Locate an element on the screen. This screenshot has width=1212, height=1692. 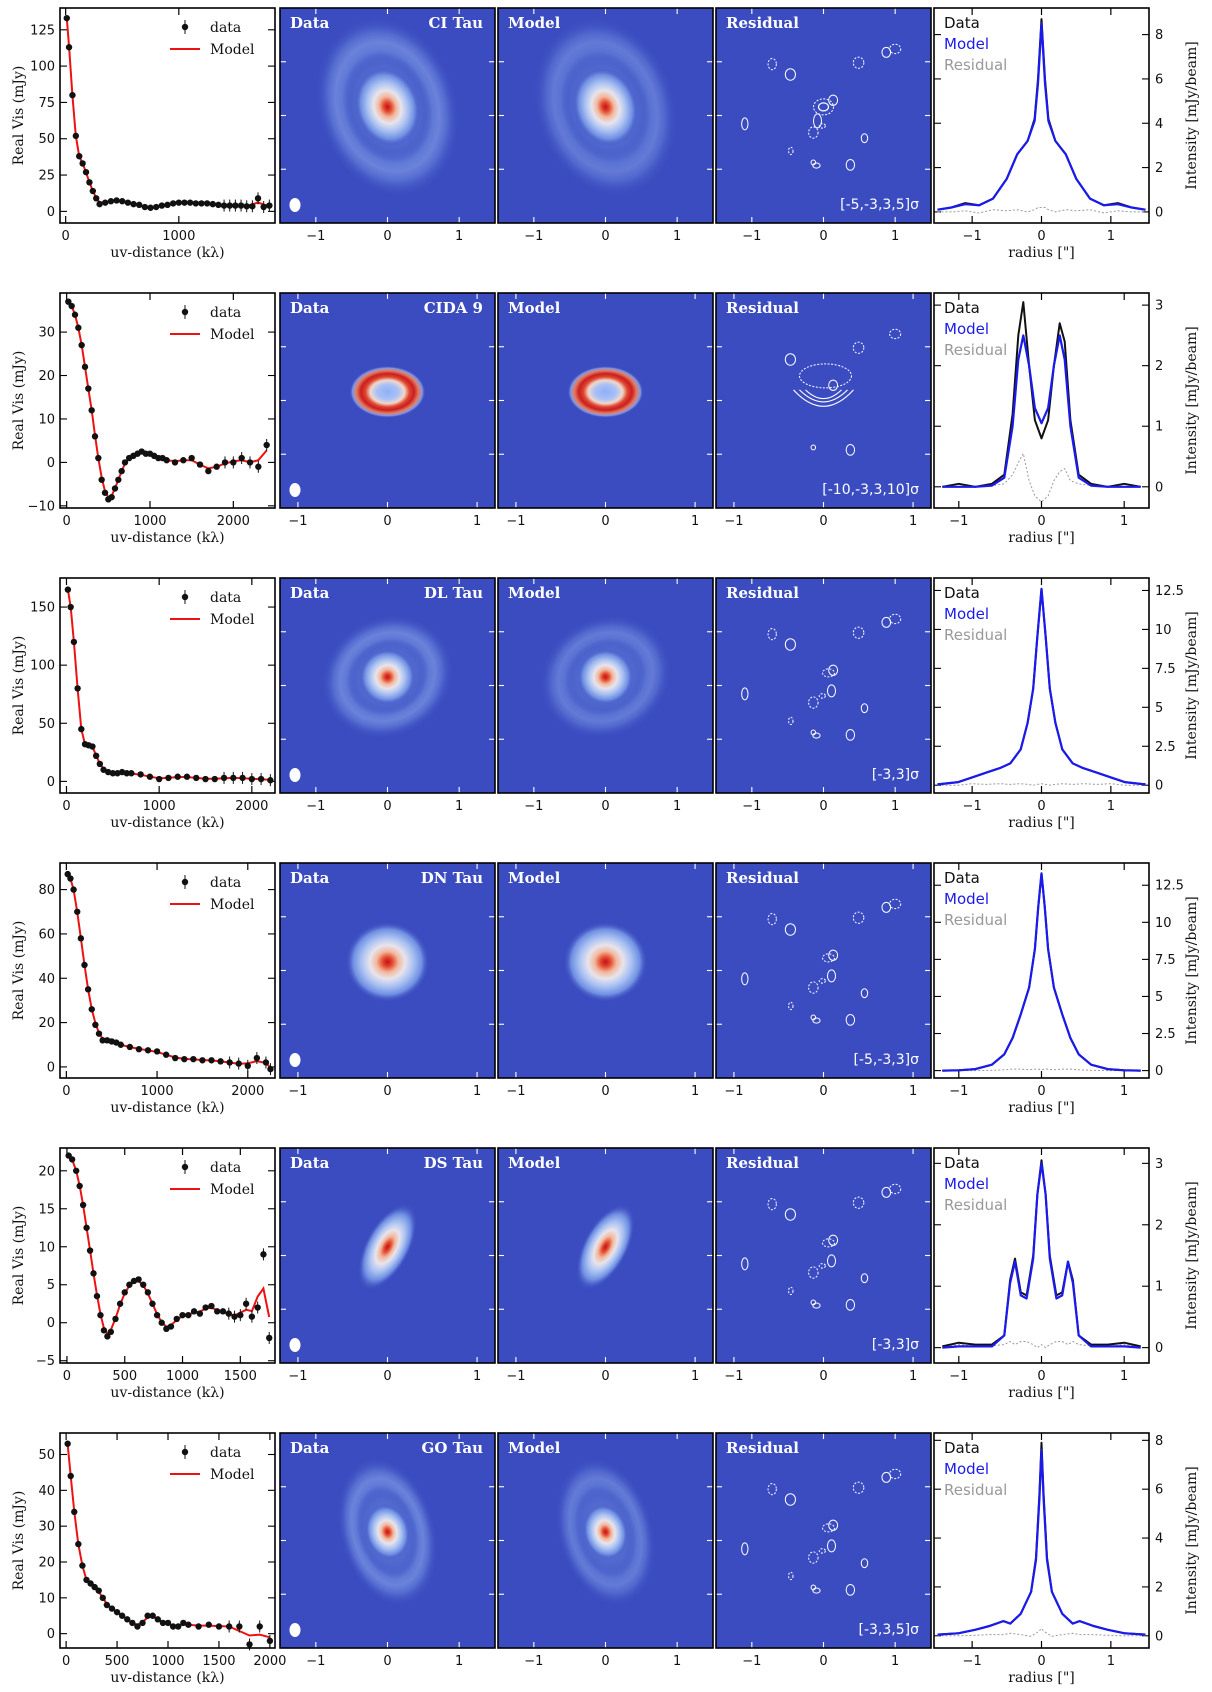
resid-x-tick-label: 1 is located at coordinates (895, 1661).